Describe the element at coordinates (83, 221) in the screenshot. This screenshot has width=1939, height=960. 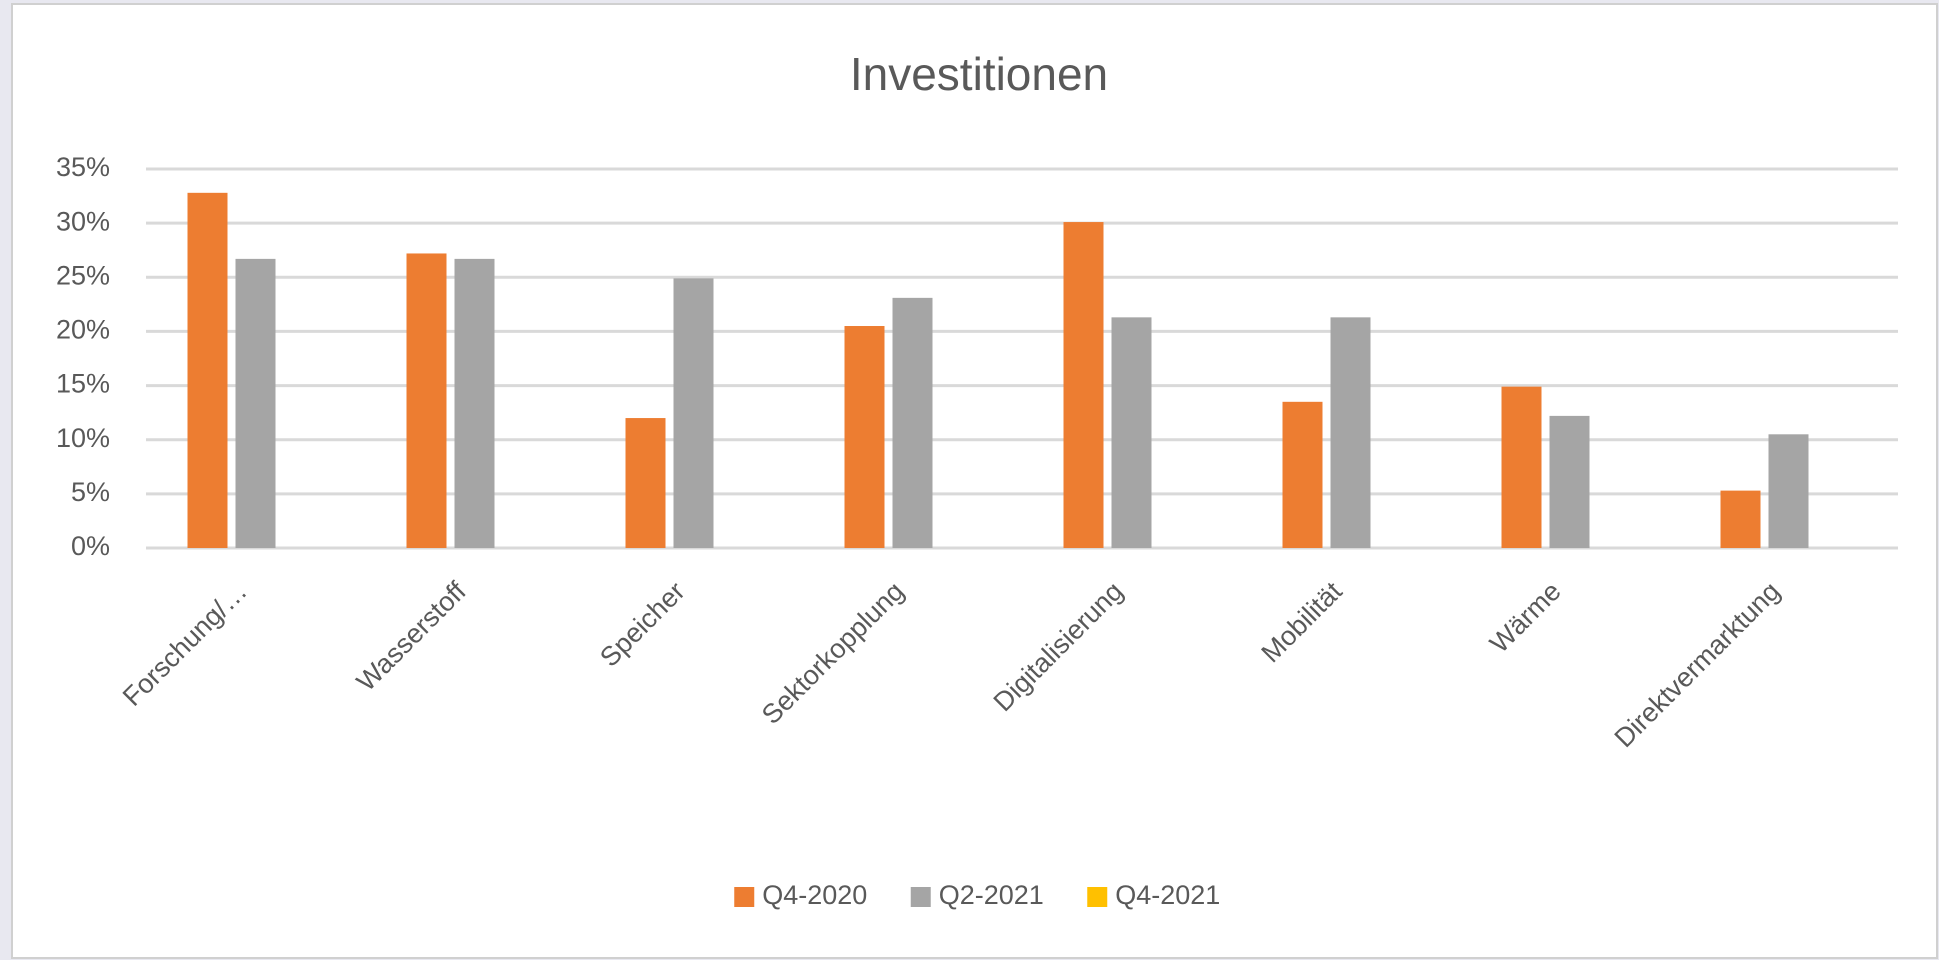
I see `y-tick-label: 30%` at that location.